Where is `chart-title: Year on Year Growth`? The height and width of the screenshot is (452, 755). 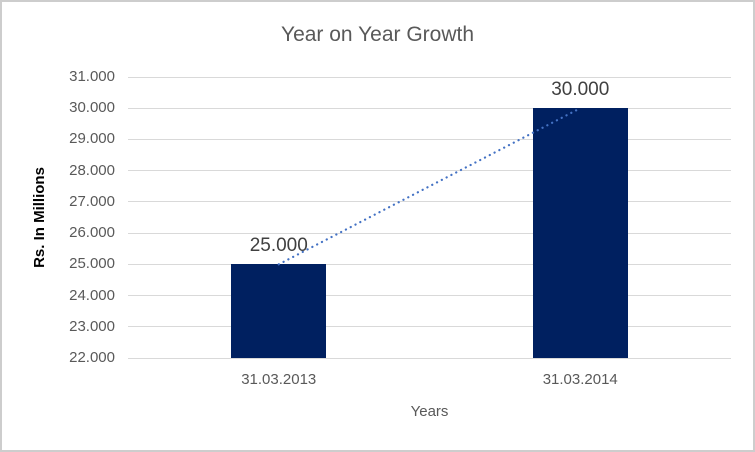 chart-title: Year on Year Growth is located at coordinates (377, 34).